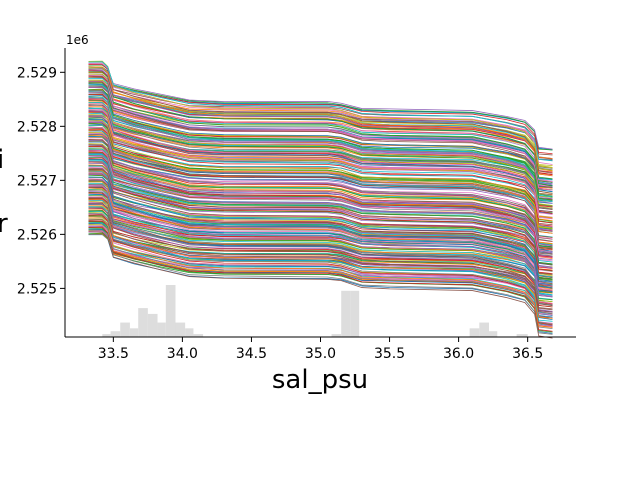  What do you see at coordinates (37, 235) in the screenshot?
I see `y-tick-label-1: 2.526` at bounding box center [37, 235].